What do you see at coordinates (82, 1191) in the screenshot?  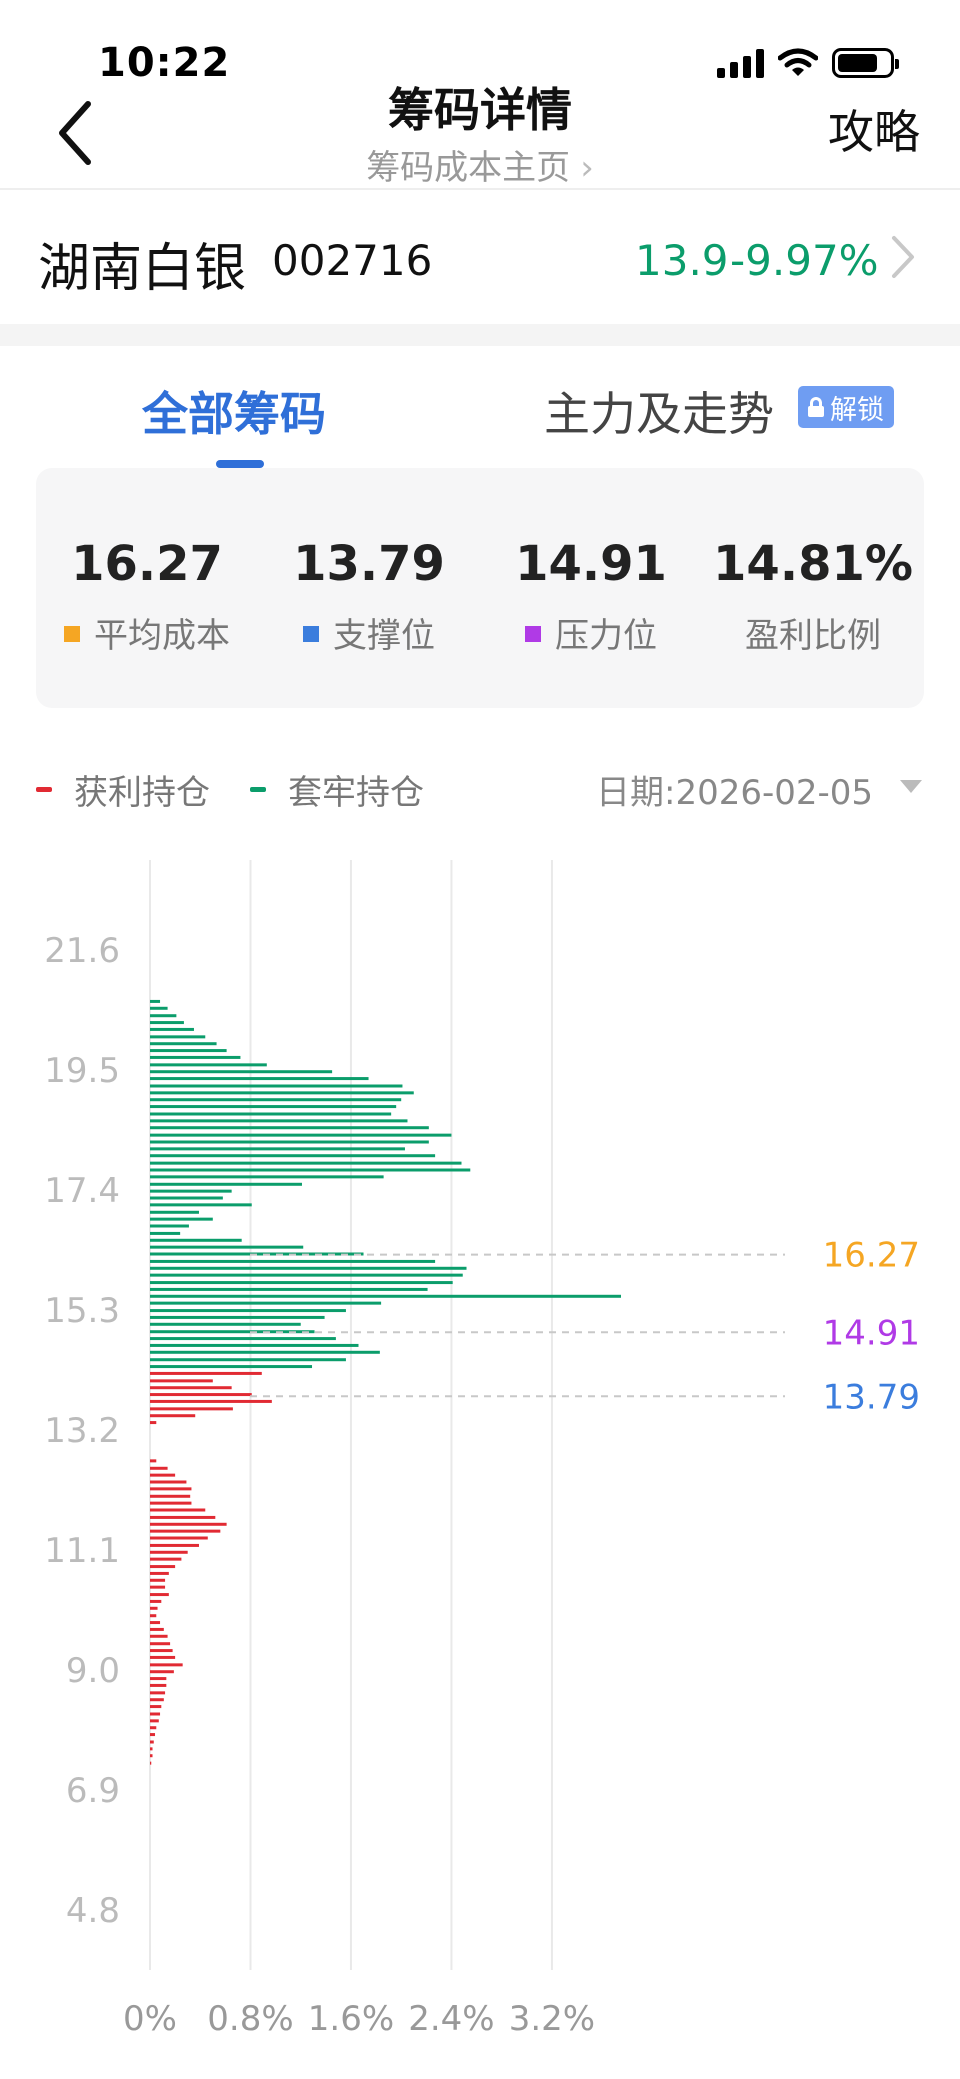 I see `y-tick-label: 17.4` at bounding box center [82, 1191].